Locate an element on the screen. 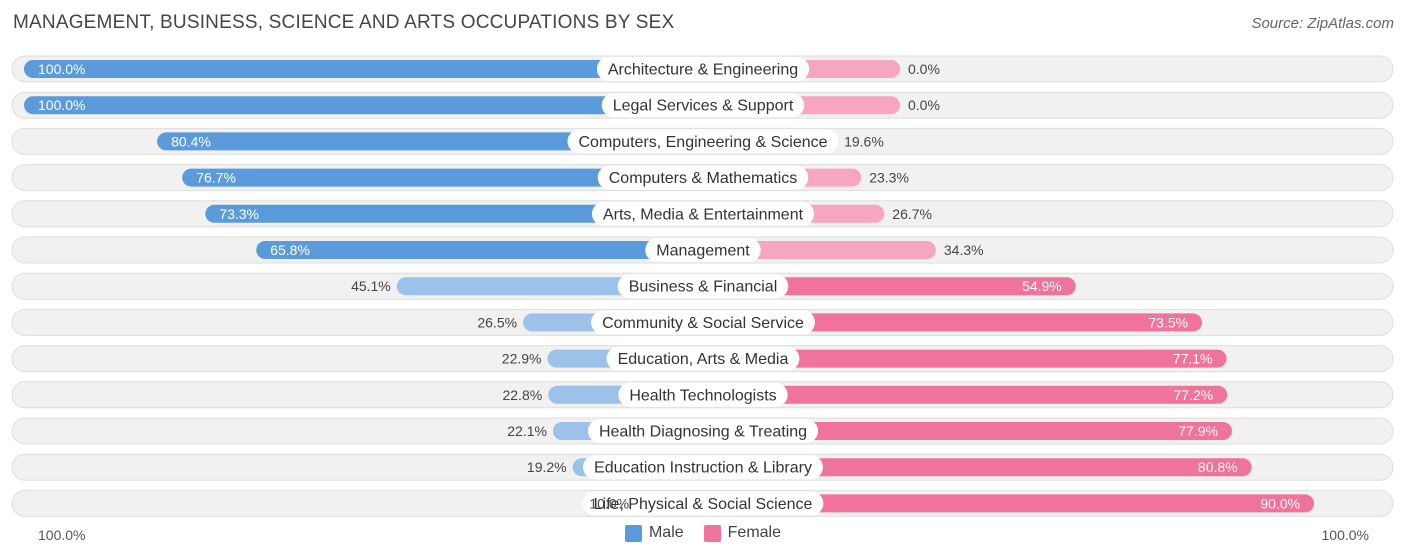 The image size is (1406, 559). male-value-label: 22.8% is located at coordinates (522, 395).